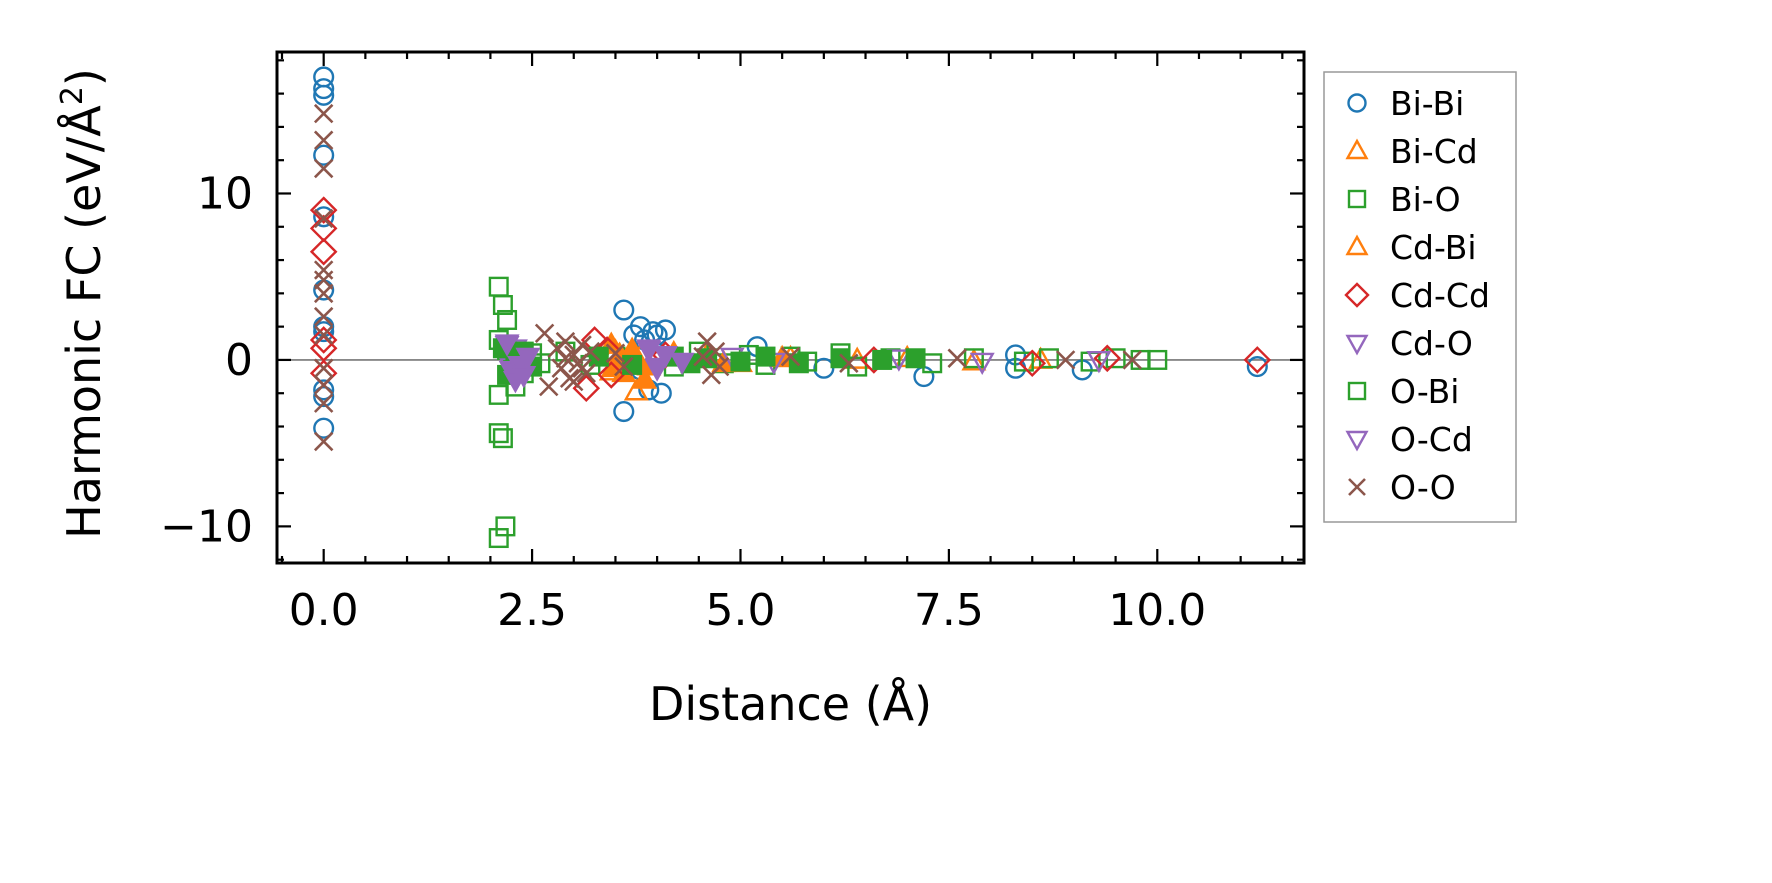 This screenshot has width=1772, height=883. What do you see at coordinates (1431, 343) in the screenshot?
I see `legend-label: Cd-O` at bounding box center [1431, 343].